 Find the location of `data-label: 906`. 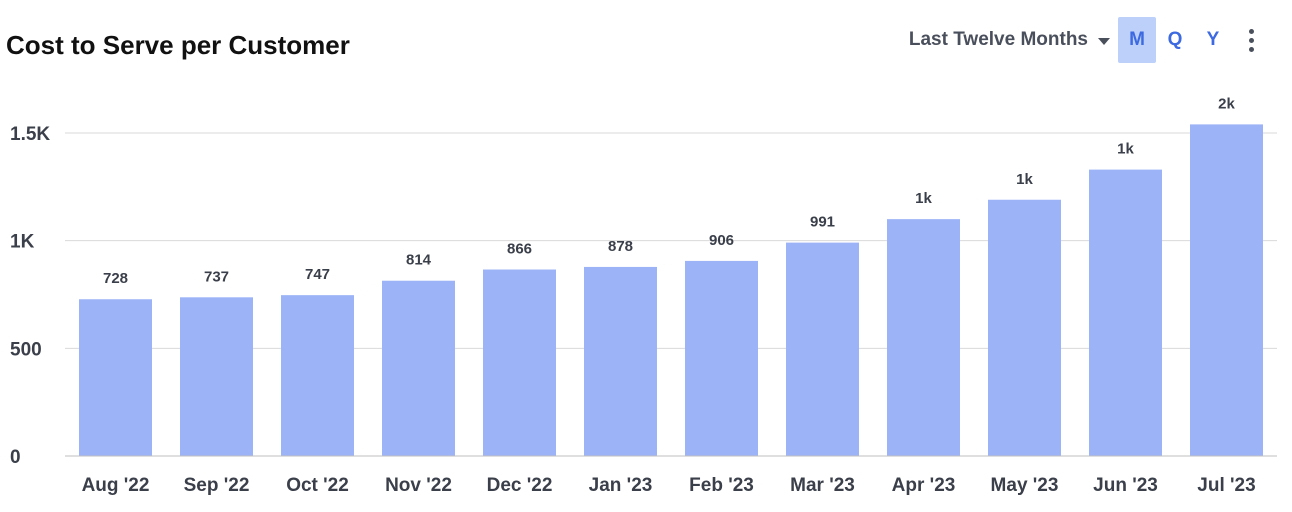

data-label: 906 is located at coordinates (721, 240).